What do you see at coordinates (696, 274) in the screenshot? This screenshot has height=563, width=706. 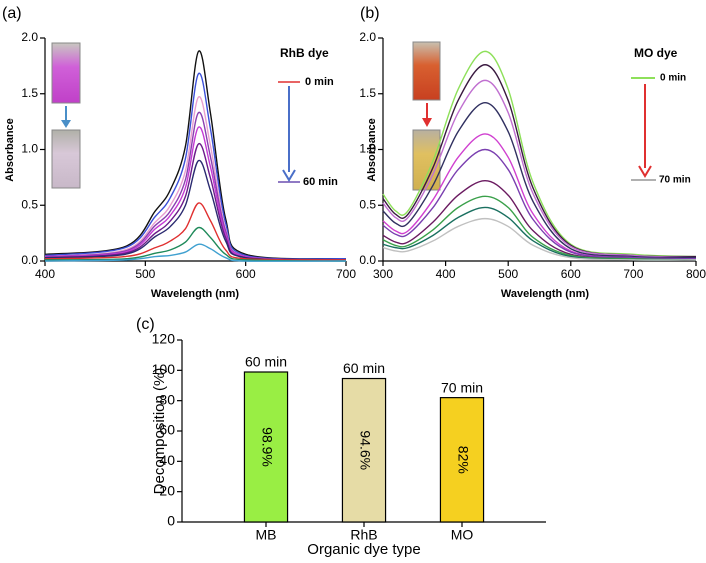 I see `x-tick-label: 800` at bounding box center [696, 274].